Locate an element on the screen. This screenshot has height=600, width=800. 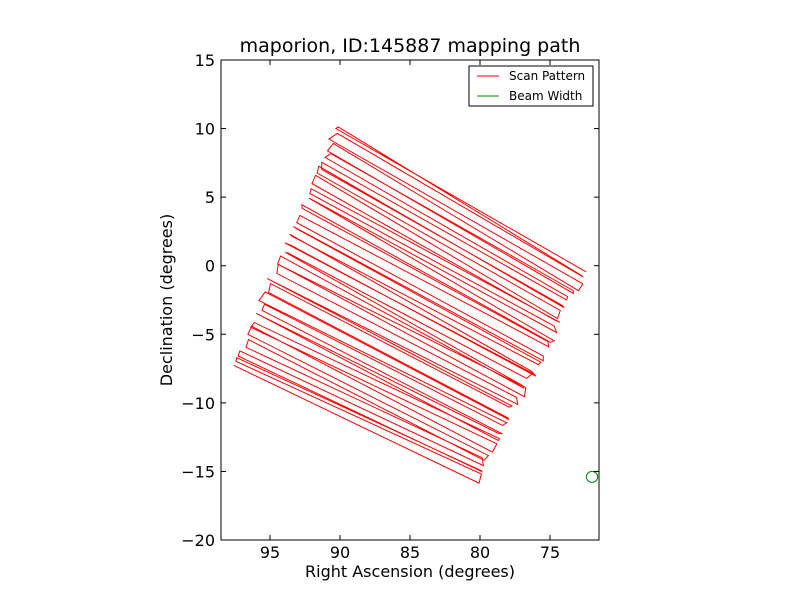
x-axis-label: Right Ascension (degrees) is located at coordinates (410, 571).